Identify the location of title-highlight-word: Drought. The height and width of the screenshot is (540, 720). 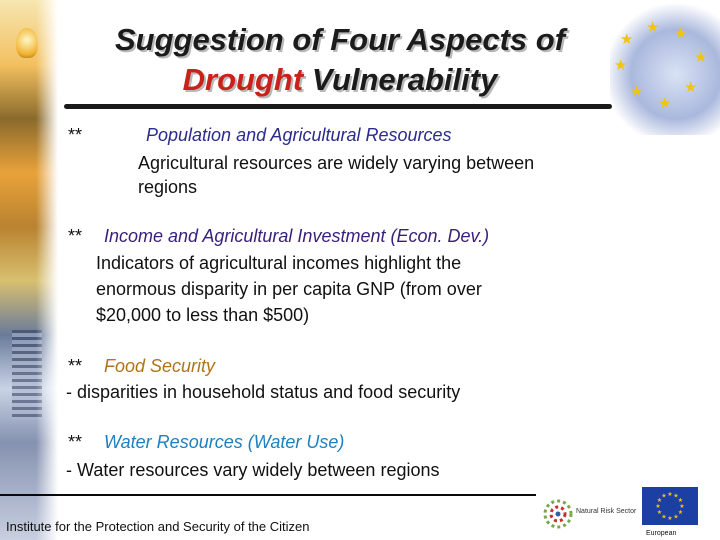
(243, 79).